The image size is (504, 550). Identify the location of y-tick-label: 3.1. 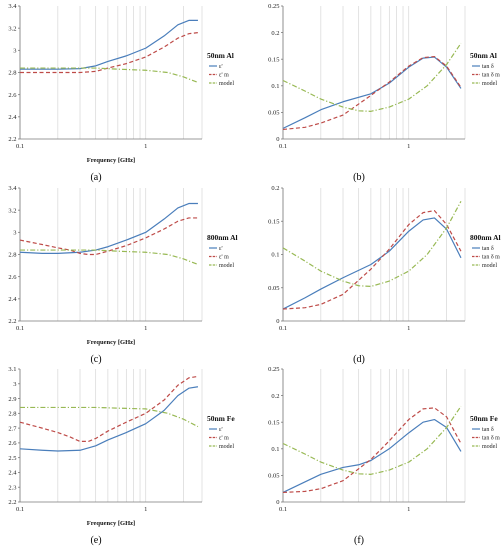
(12, 369).